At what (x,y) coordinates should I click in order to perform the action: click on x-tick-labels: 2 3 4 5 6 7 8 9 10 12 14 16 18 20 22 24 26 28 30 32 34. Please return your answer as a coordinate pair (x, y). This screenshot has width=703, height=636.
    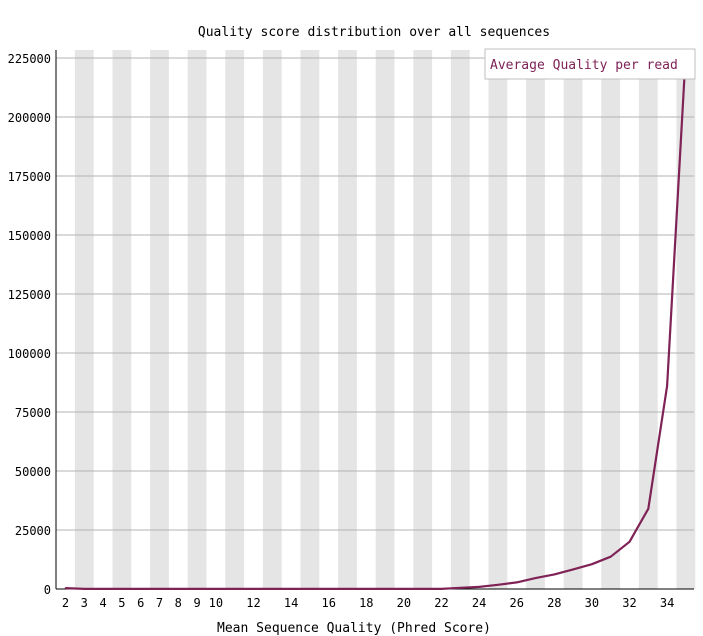
    Looking at the image, I should click on (368, 603).